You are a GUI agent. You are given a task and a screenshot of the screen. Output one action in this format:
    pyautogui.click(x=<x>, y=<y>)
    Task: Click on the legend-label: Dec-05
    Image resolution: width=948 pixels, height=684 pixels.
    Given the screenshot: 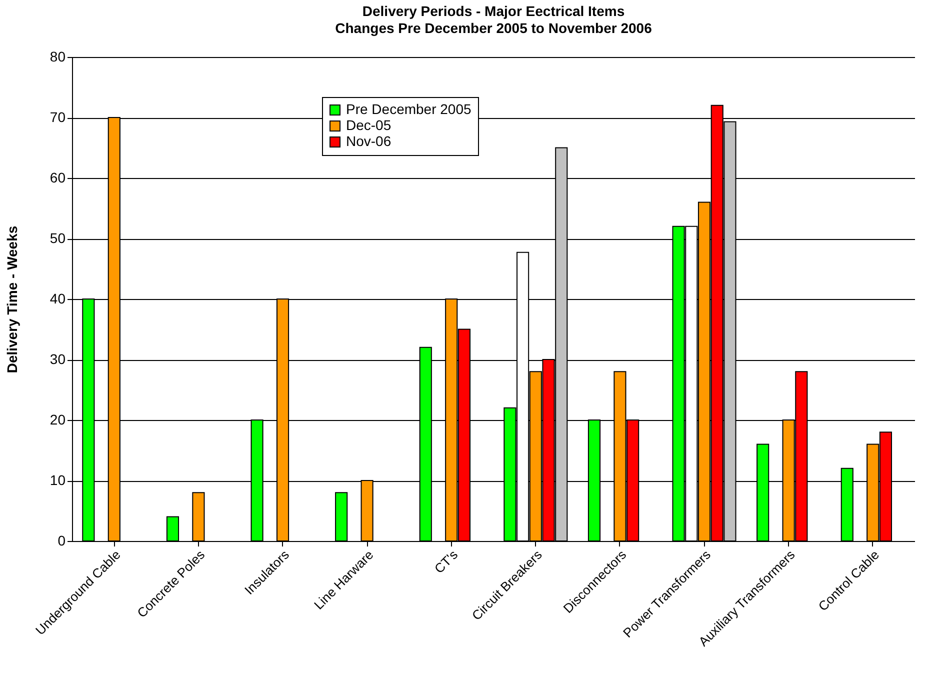 What is the action you would take?
    pyautogui.click(x=369, y=125)
    